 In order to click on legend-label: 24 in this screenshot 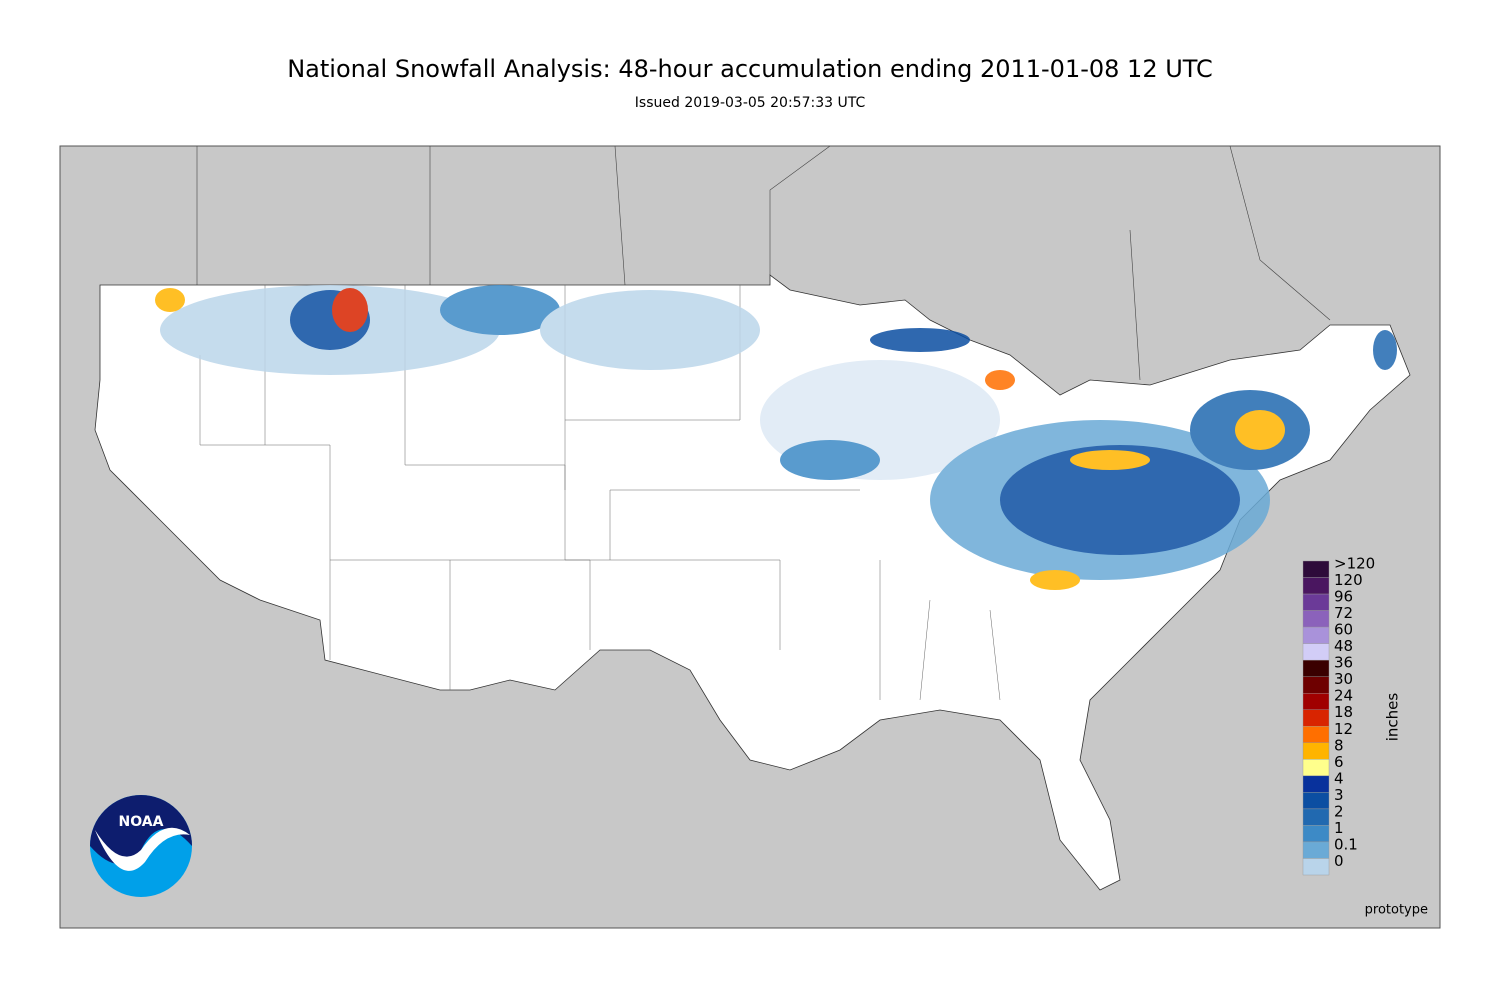, I will do `click(1343, 696)`.